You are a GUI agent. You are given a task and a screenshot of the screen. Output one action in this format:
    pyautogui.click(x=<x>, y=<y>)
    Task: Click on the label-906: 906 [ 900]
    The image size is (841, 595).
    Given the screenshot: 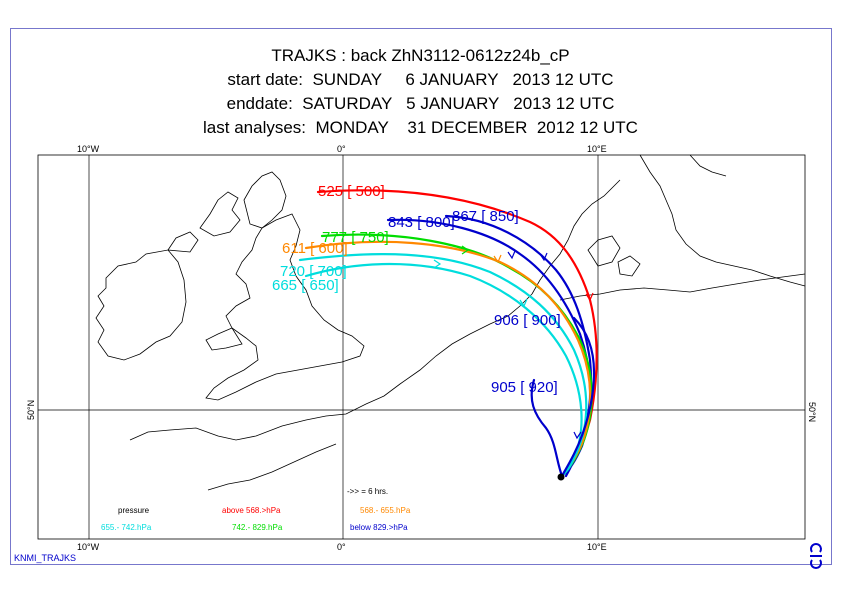 What is the action you would take?
    pyautogui.click(x=527, y=320)
    